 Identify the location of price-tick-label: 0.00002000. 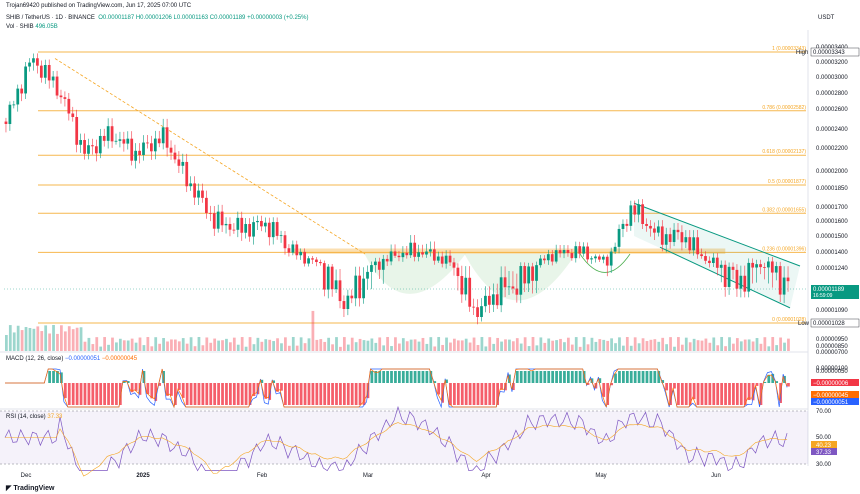
(832, 172).